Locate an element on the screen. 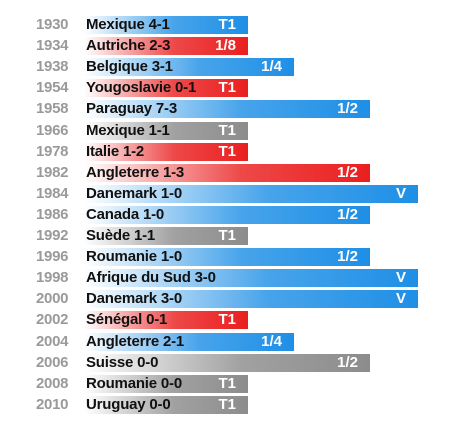  match-label: Italie 1-2 is located at coordinates (115, 151).